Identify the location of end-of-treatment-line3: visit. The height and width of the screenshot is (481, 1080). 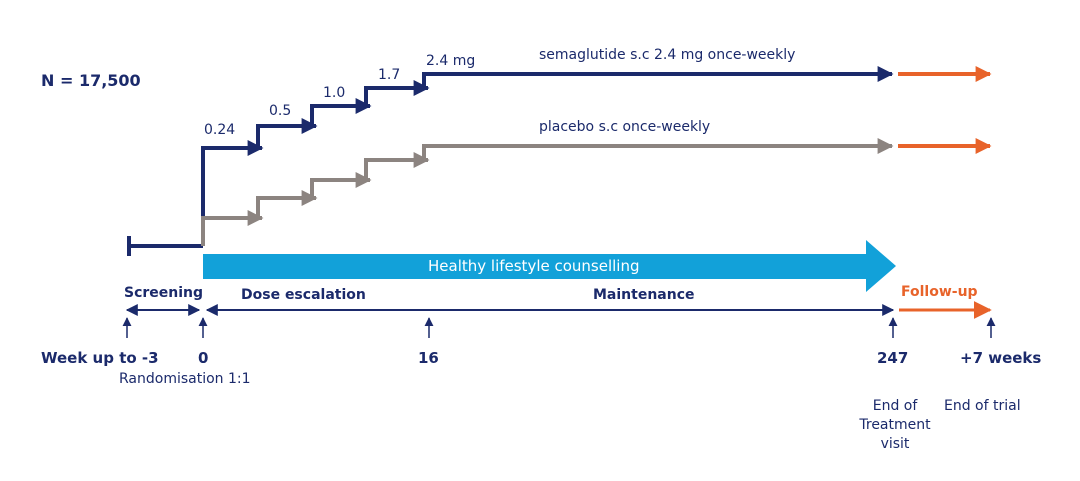
(895, 444).